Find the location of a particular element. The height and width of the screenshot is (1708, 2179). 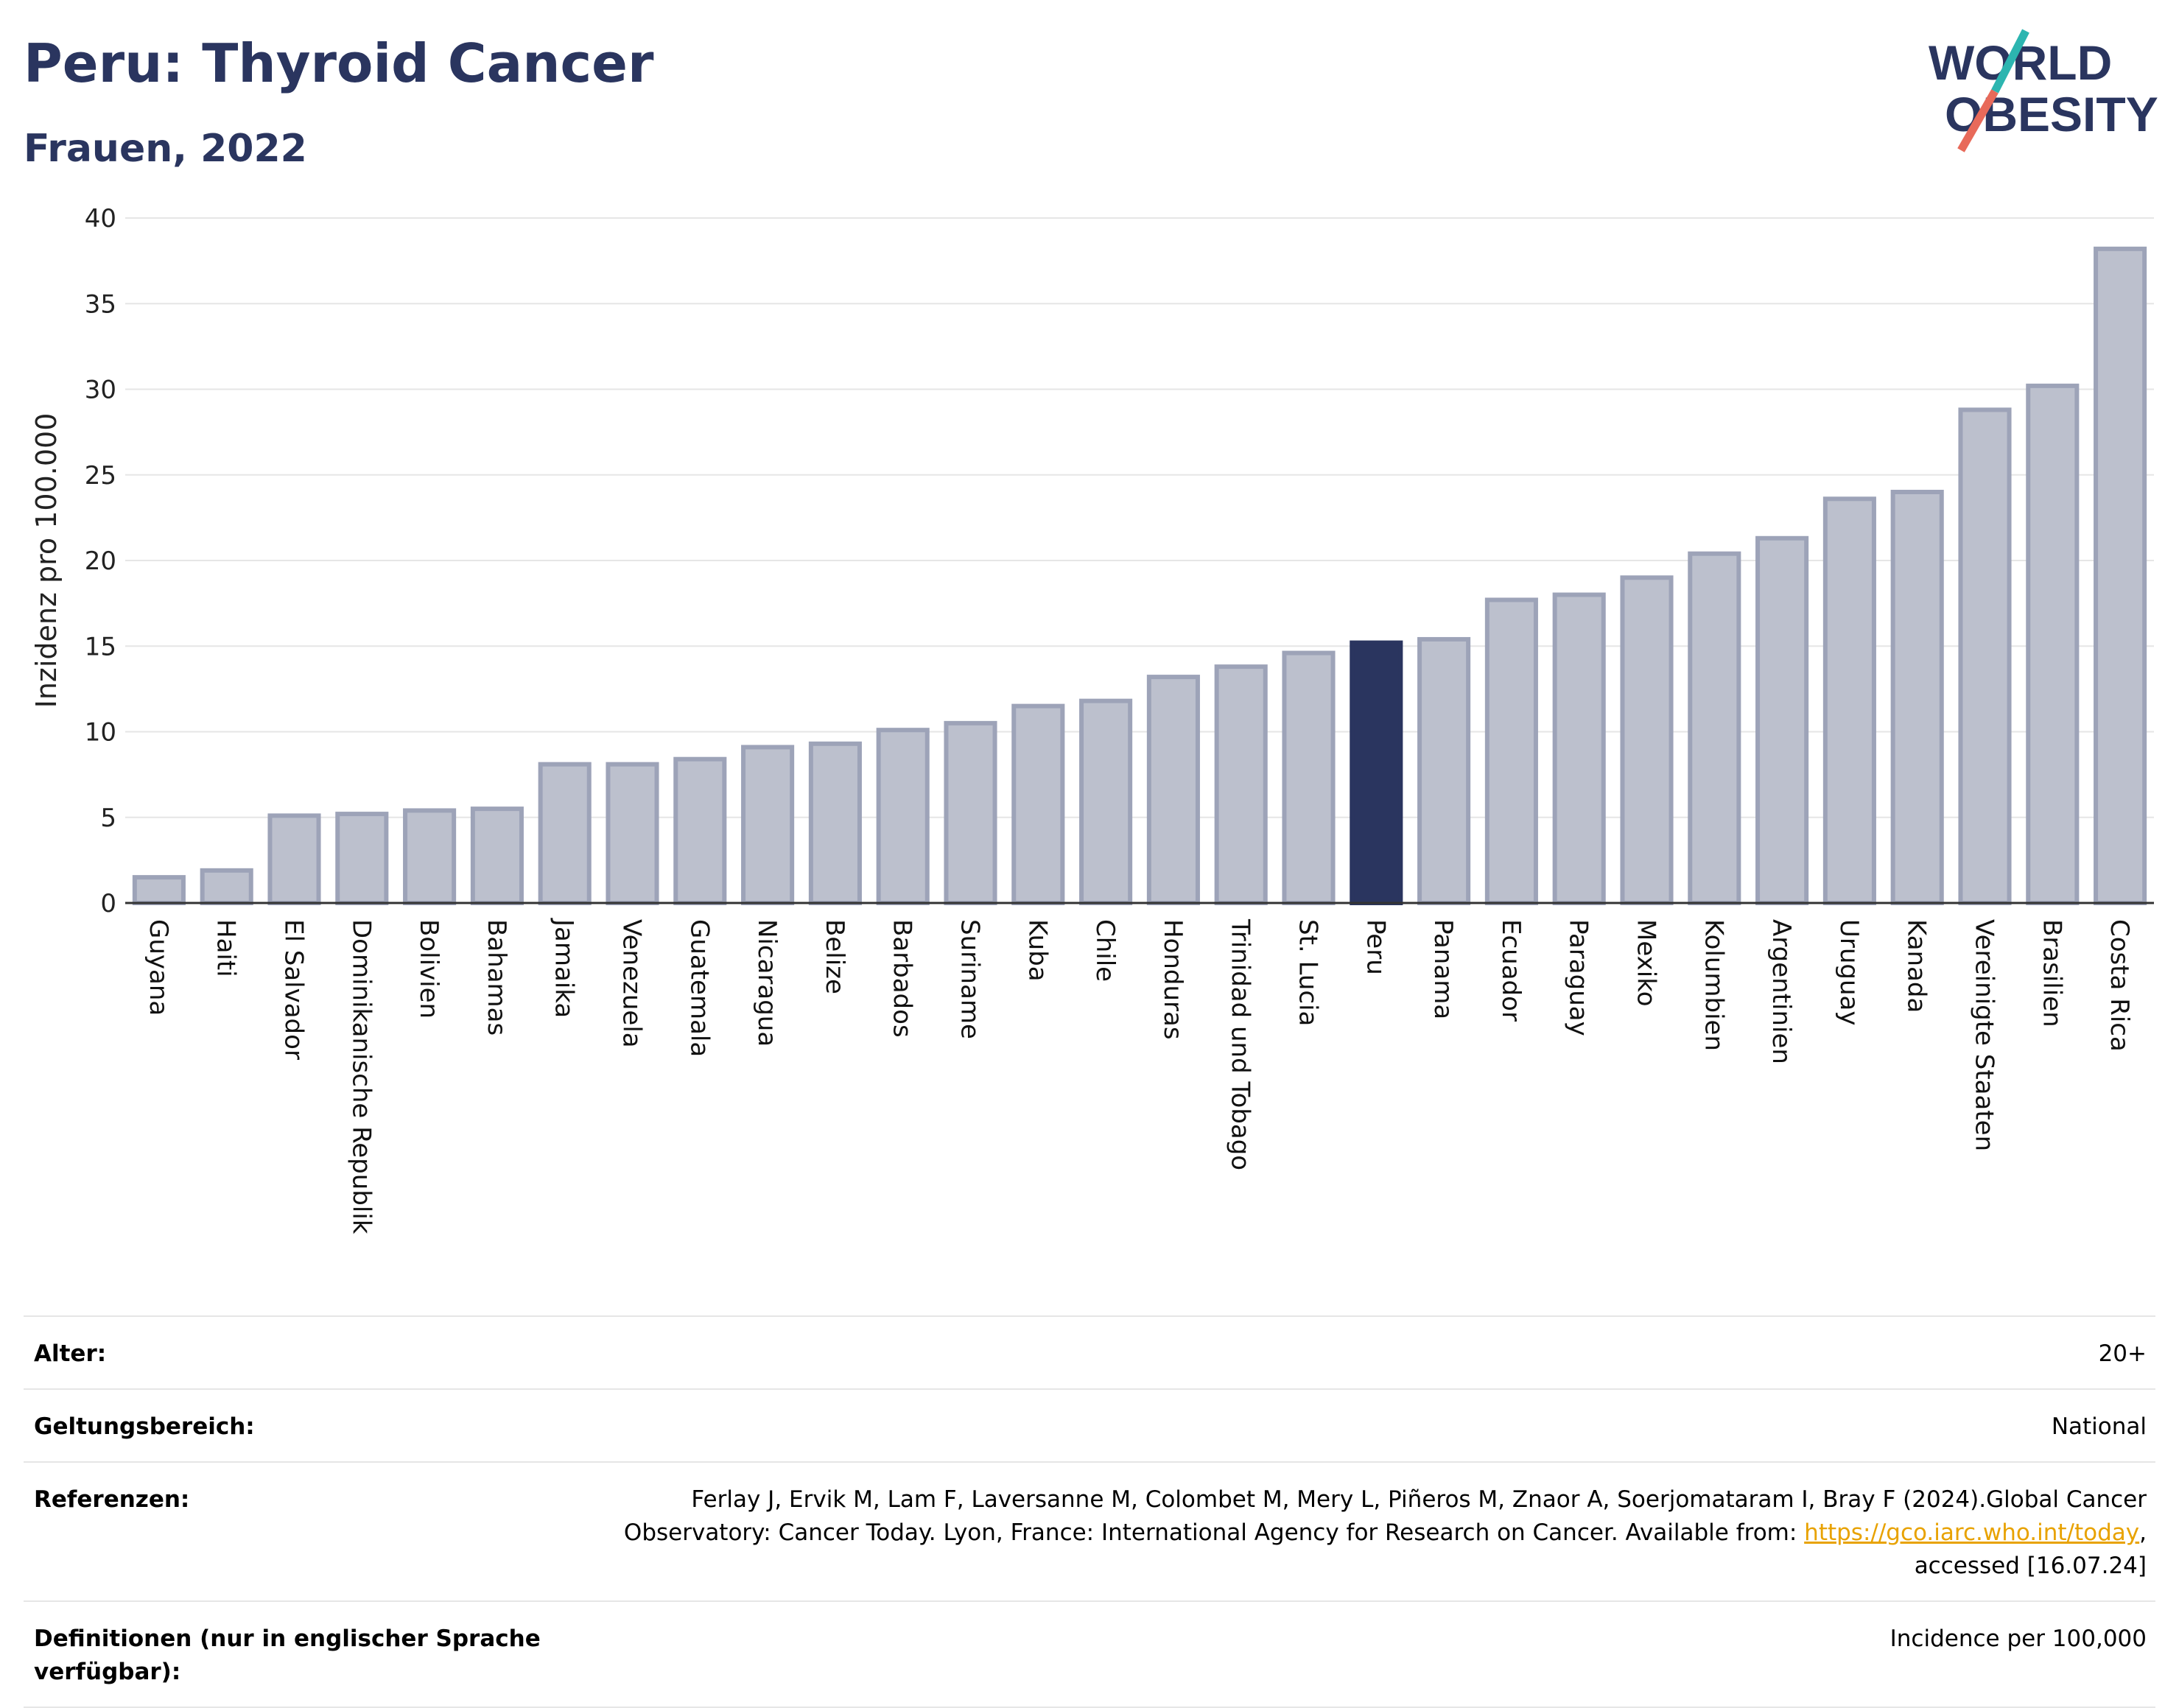

x-tick-label: Kolumbien is located at coordinates (1713, 985).